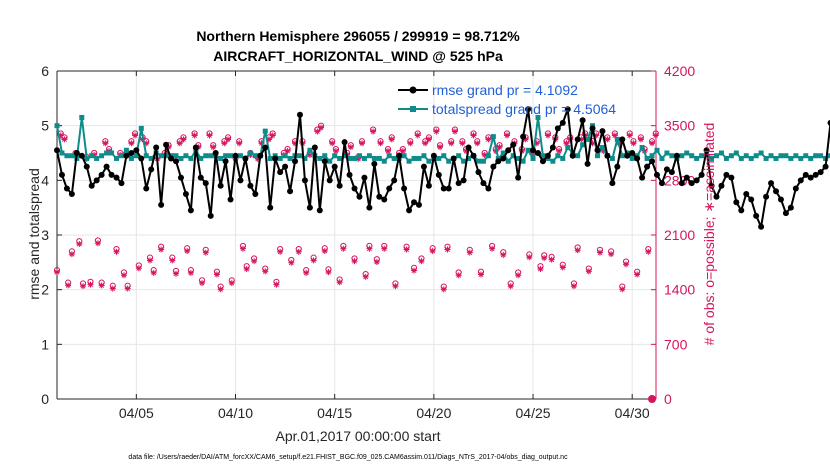 The width and height of the screenshot is (830, 475). What do you see at coordinates (505, 90) in the screenshot?
I see `legend-label: rmse grand pr = 4.1092` at bounding box center [505, 90].